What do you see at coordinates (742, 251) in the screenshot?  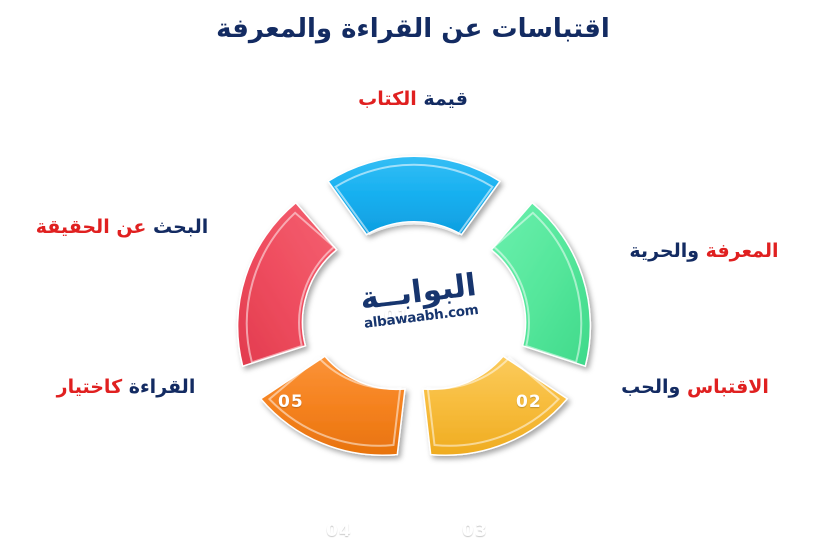 I see `label-02-part-a: المعرفة` at bounding box center [742, 251].